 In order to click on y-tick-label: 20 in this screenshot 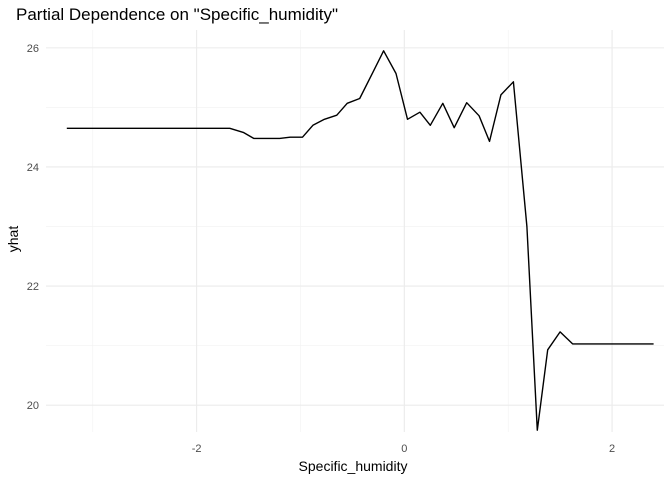, I will do `click(33, 406)`.